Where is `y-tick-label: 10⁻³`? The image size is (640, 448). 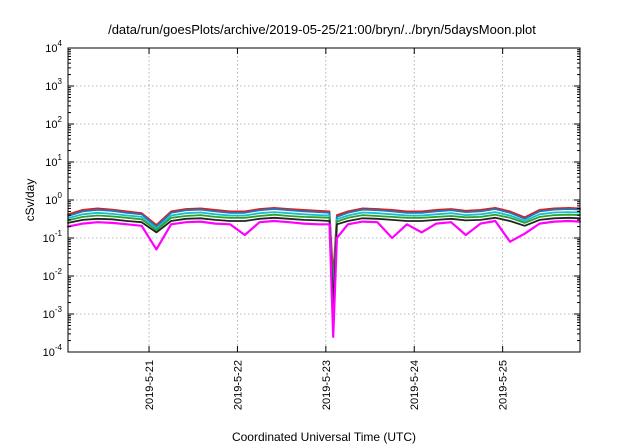 y-tick-label: 10⁻³ is located at coordinates (53, 313).